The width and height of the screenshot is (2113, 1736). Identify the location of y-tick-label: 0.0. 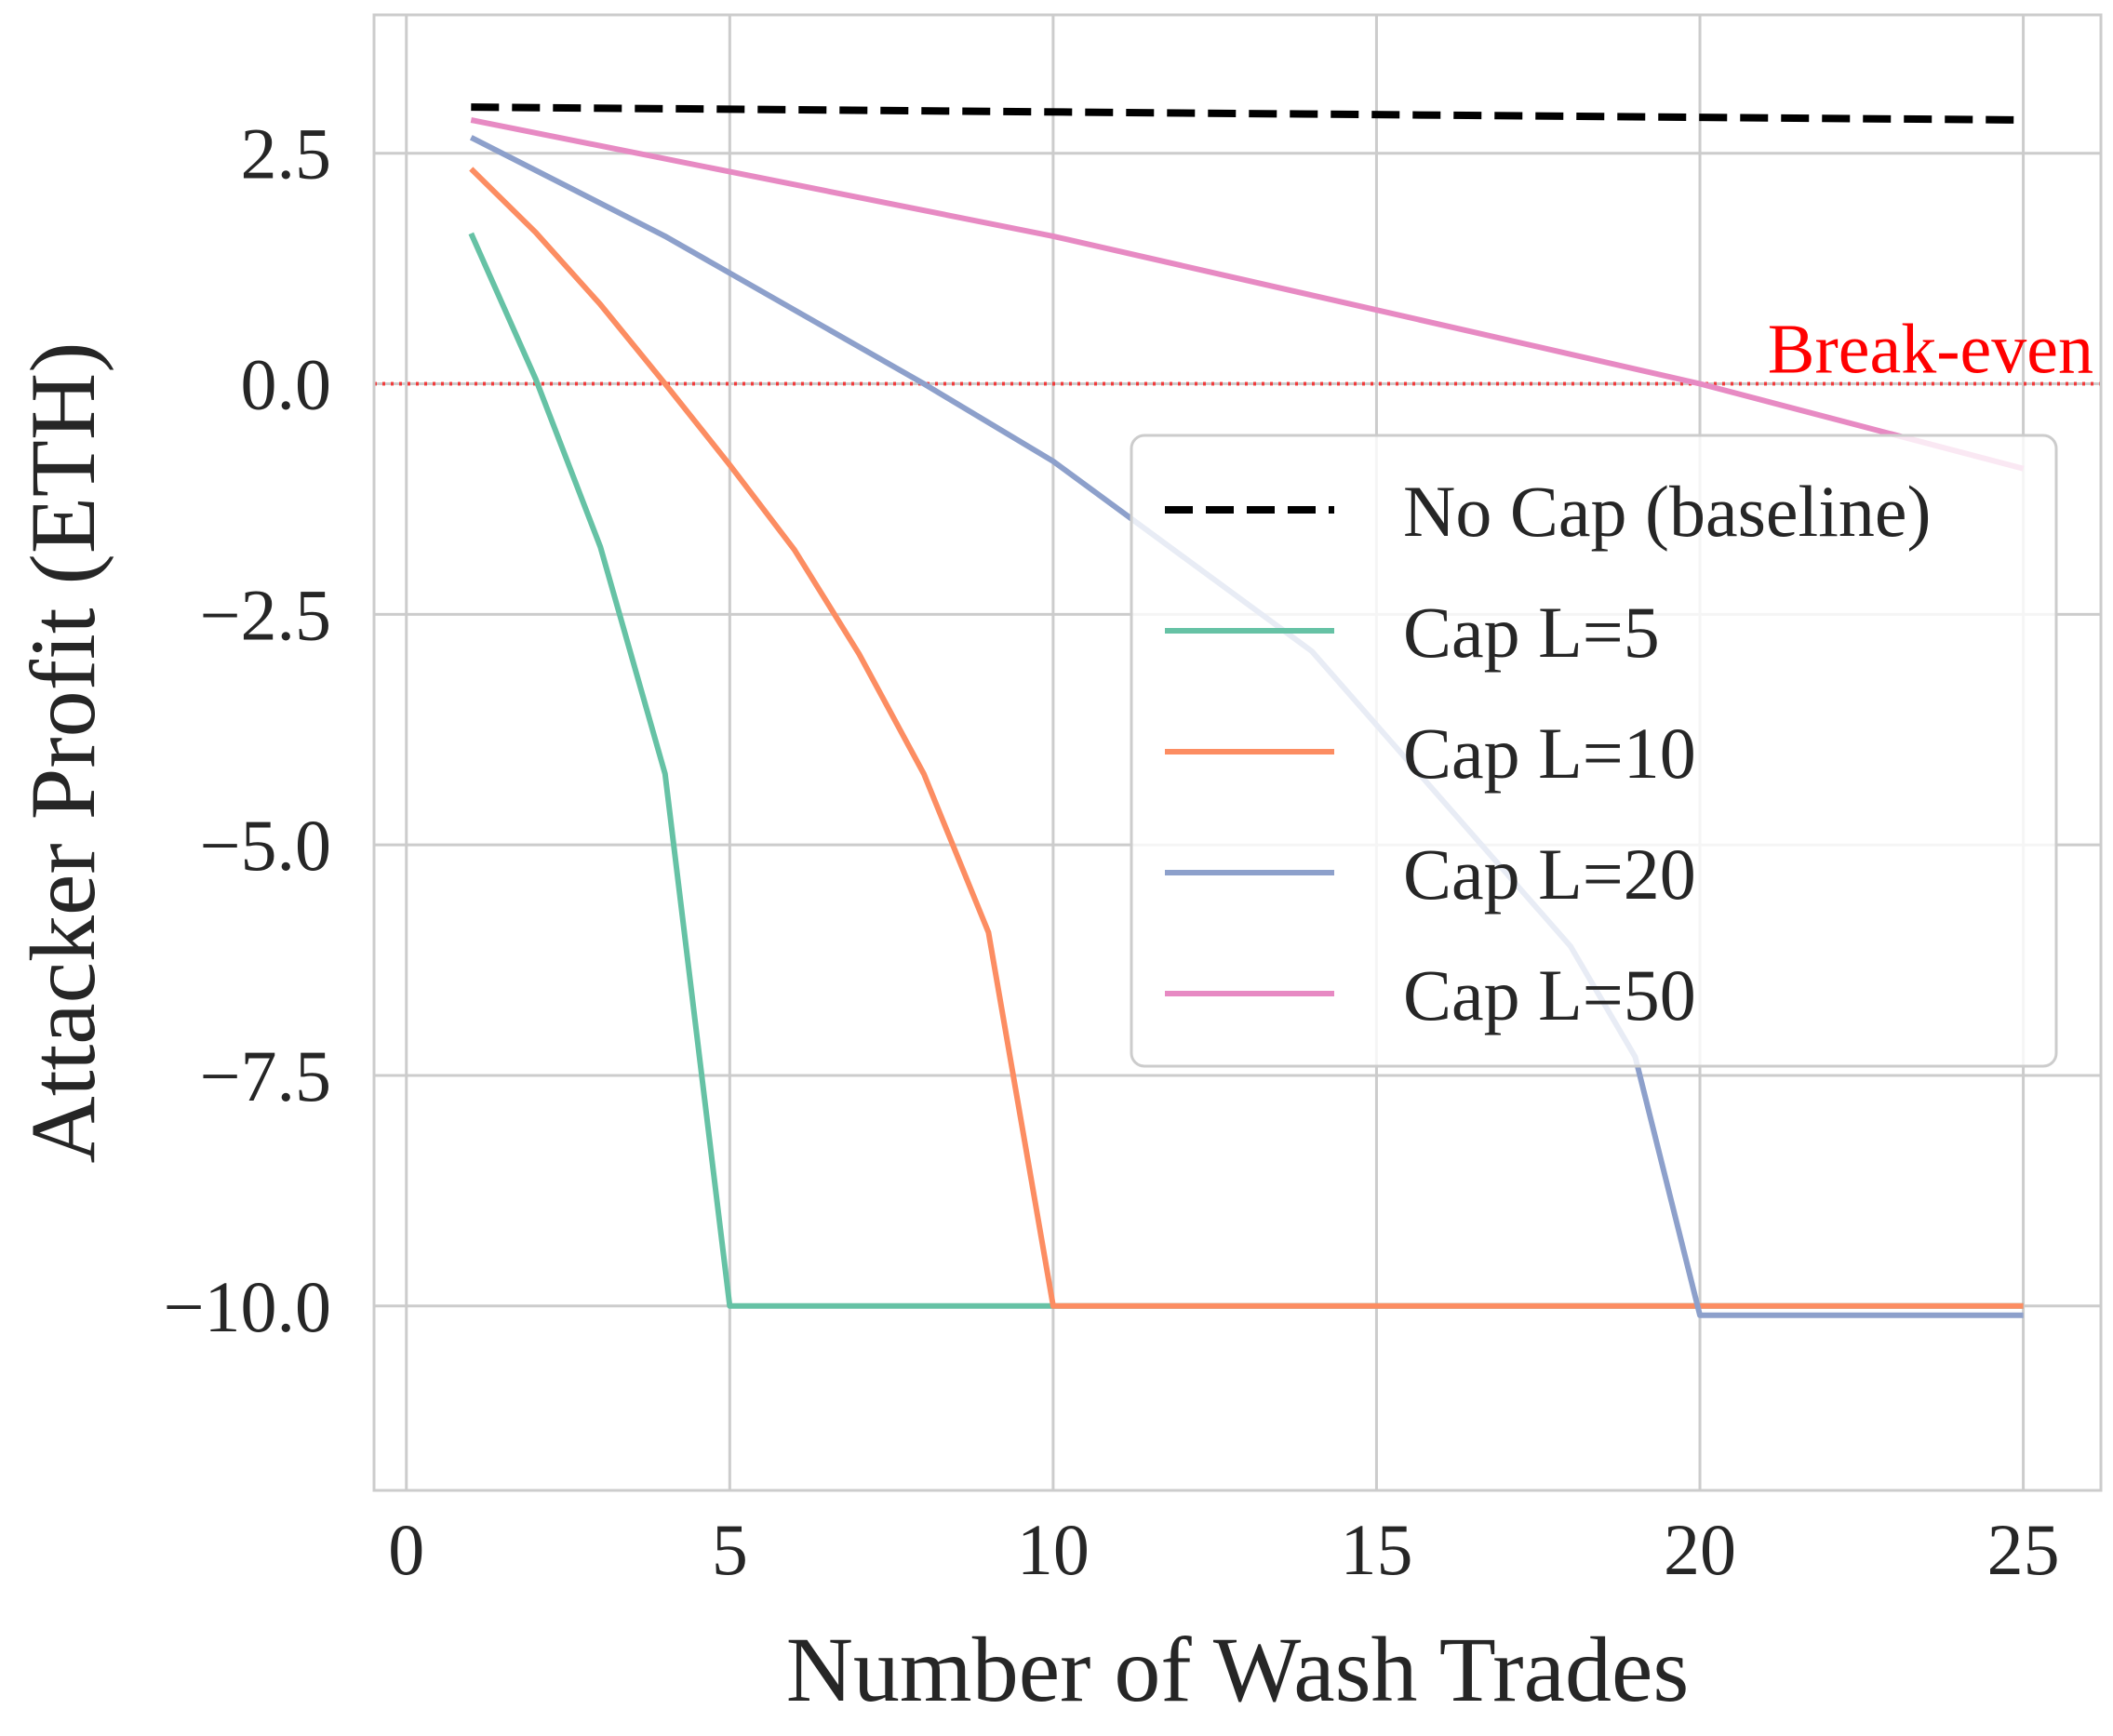
(286, 384).